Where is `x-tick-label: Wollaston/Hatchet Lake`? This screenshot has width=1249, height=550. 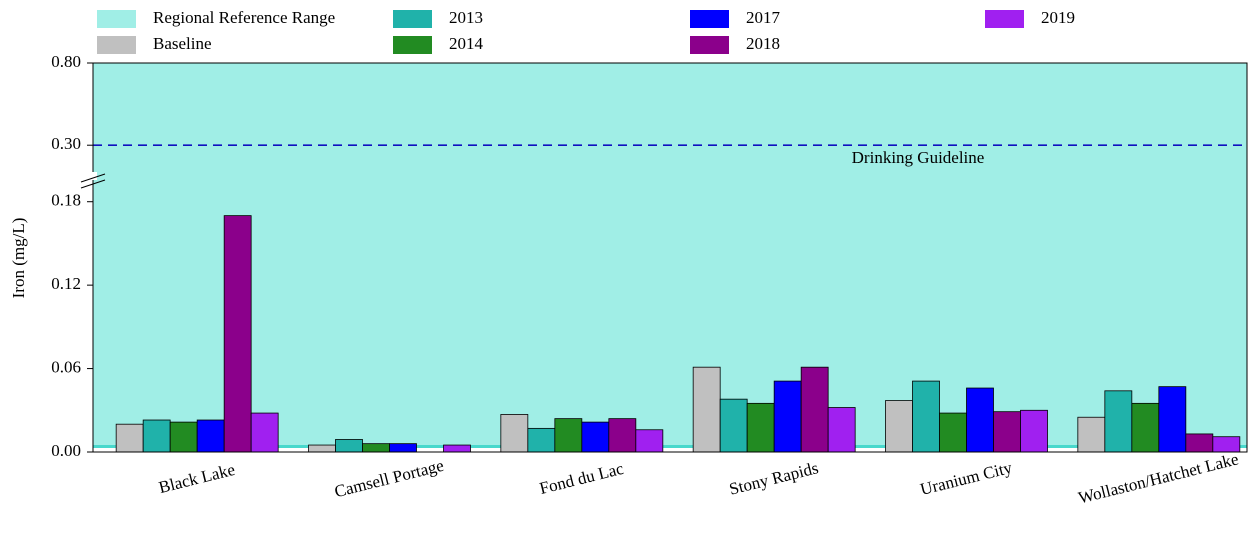 x-tick-label: Wollaston/Hatchet Lake is located at coordinates (1158, 478).